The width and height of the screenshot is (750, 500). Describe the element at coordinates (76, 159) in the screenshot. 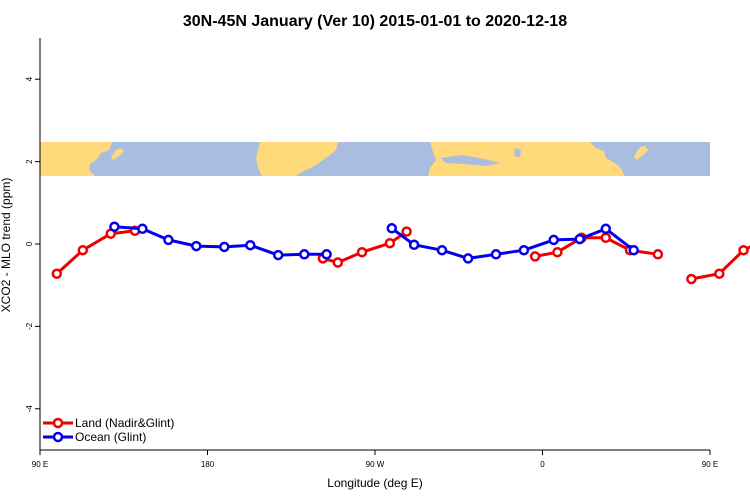

I see `map-land-asia` at that location.